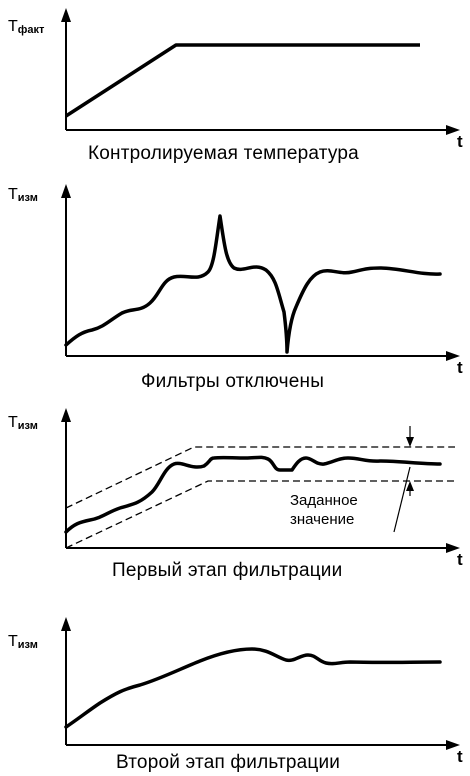 The width and height of the screenshot is (470, 776). I want to click on panel-1-plot, so click(260, 71).